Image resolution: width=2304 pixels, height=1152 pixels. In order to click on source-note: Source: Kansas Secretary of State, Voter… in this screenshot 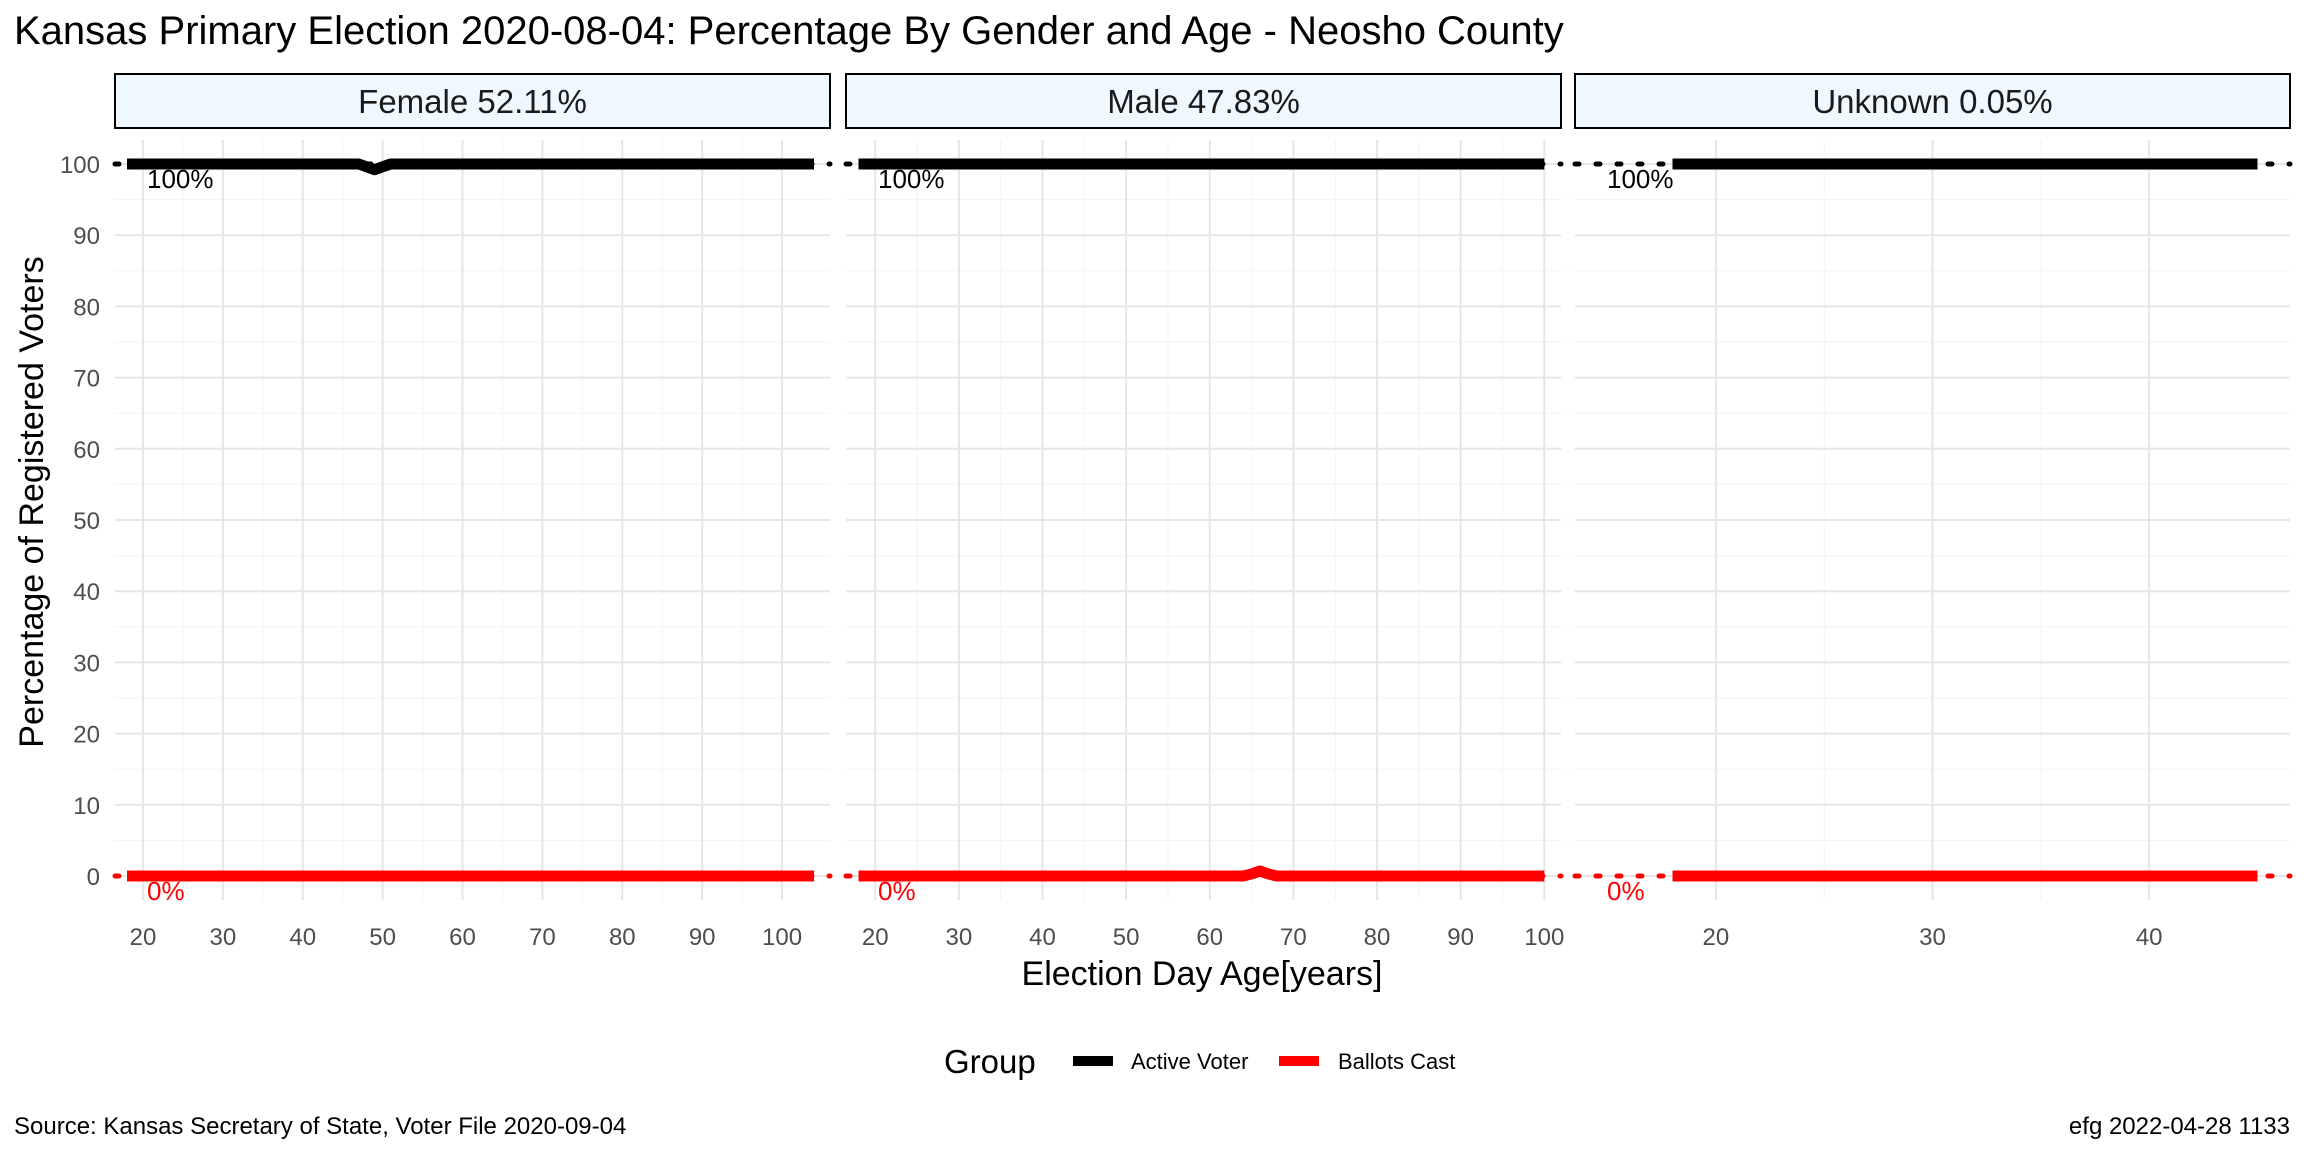, I will do `click(320, 1126)`.